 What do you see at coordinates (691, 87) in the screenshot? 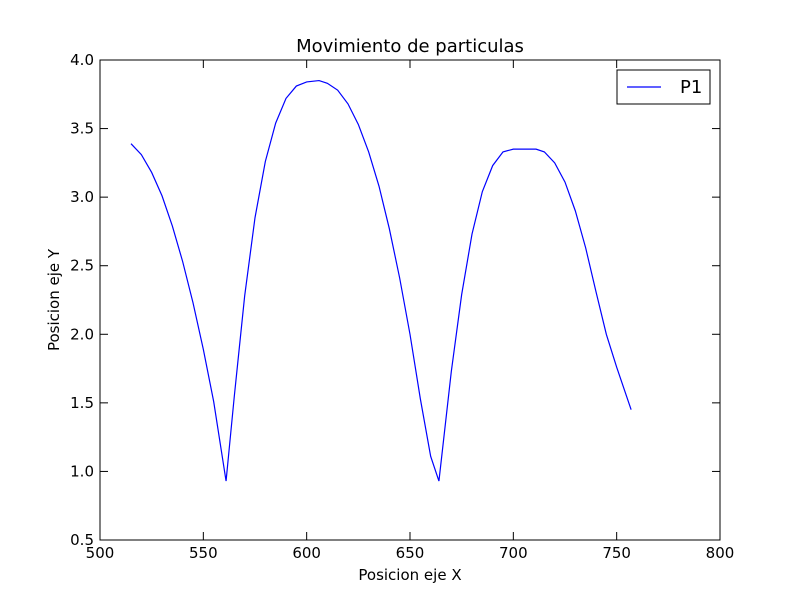
I see `legend-label-p1: P1` at bounding box center [691, 87].